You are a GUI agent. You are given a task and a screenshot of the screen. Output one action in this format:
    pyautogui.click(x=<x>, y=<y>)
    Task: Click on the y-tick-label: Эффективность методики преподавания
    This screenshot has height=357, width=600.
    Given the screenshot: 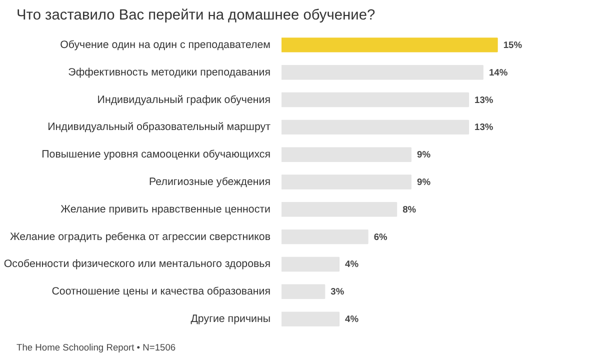 What is the action you would take?
    pyautogui.click(x=169, y=72)
    